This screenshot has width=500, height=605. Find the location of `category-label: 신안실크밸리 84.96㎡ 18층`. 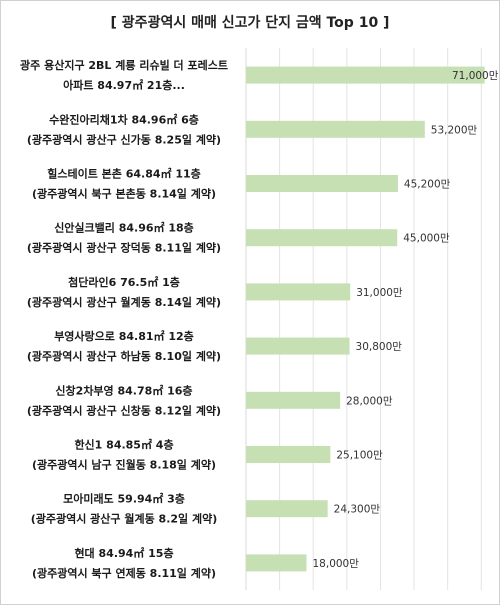

category-label: 신안실크밸리 84.96㎡ 18층 is located at coordinates (124, 228).